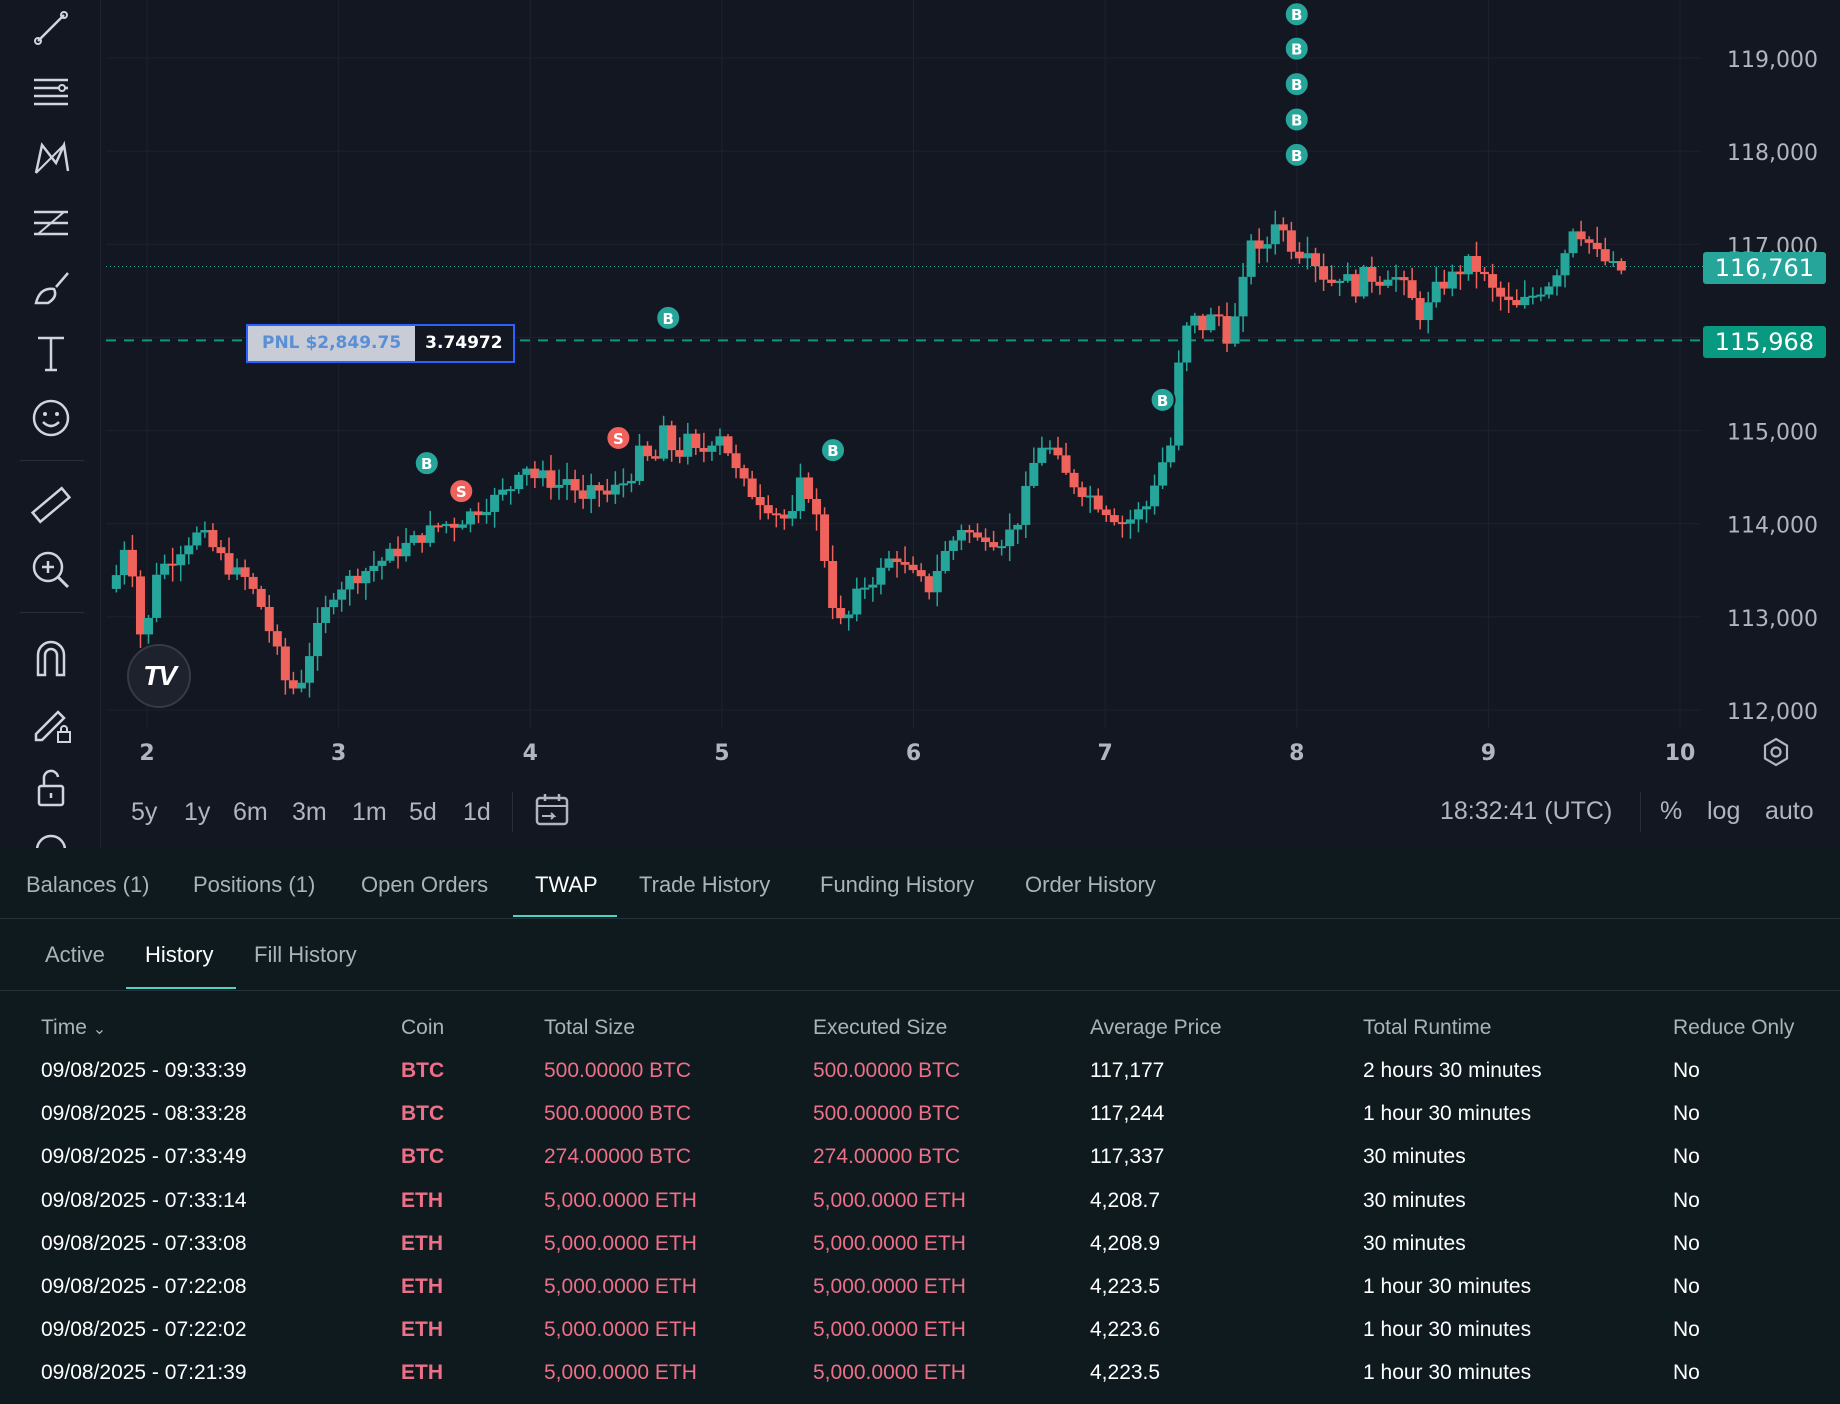  I want to click on tradingview-logo: TV, so click(159, 676).